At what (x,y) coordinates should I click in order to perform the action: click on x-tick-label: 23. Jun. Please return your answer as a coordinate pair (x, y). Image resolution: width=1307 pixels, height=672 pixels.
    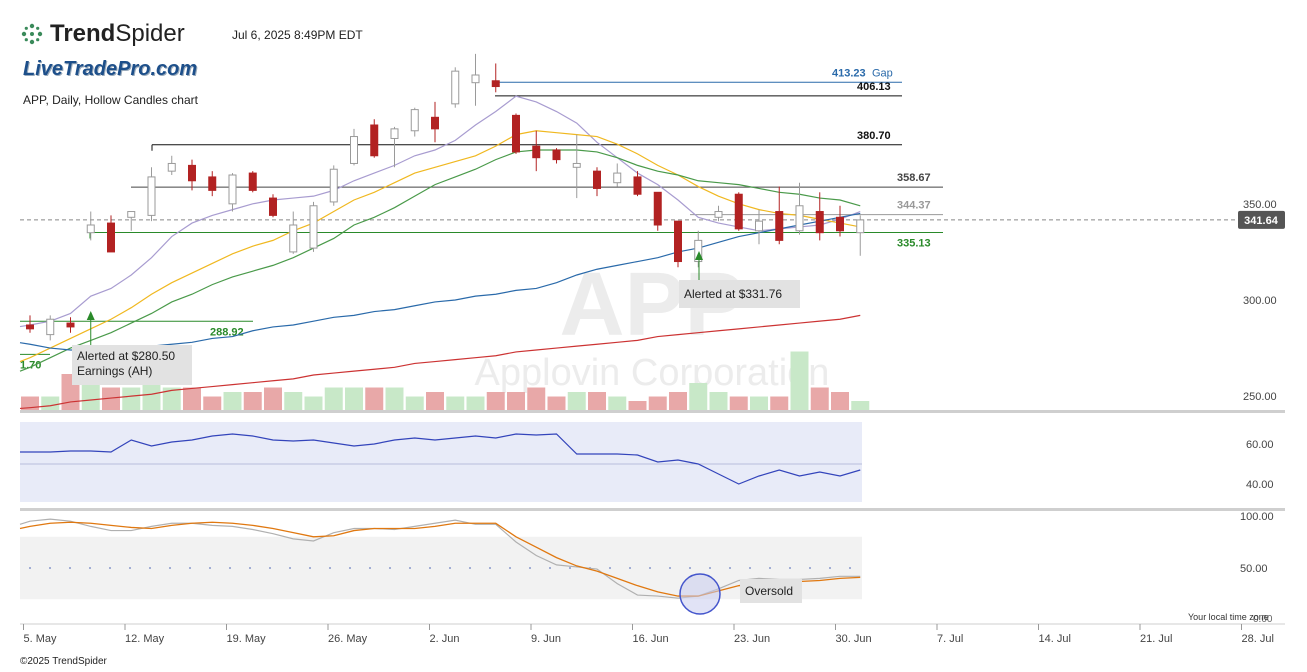
    Looking at the image, I should click on (752, 639).